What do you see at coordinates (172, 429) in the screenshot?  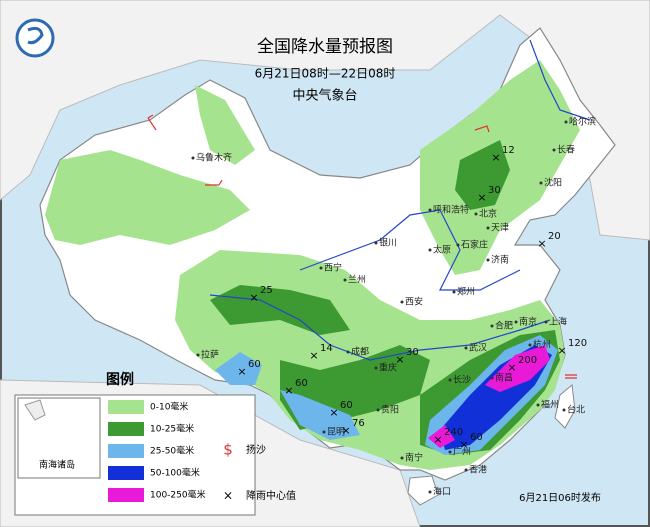 I see `legend-label: 10-25毫米` at bounding box center [172, 429].